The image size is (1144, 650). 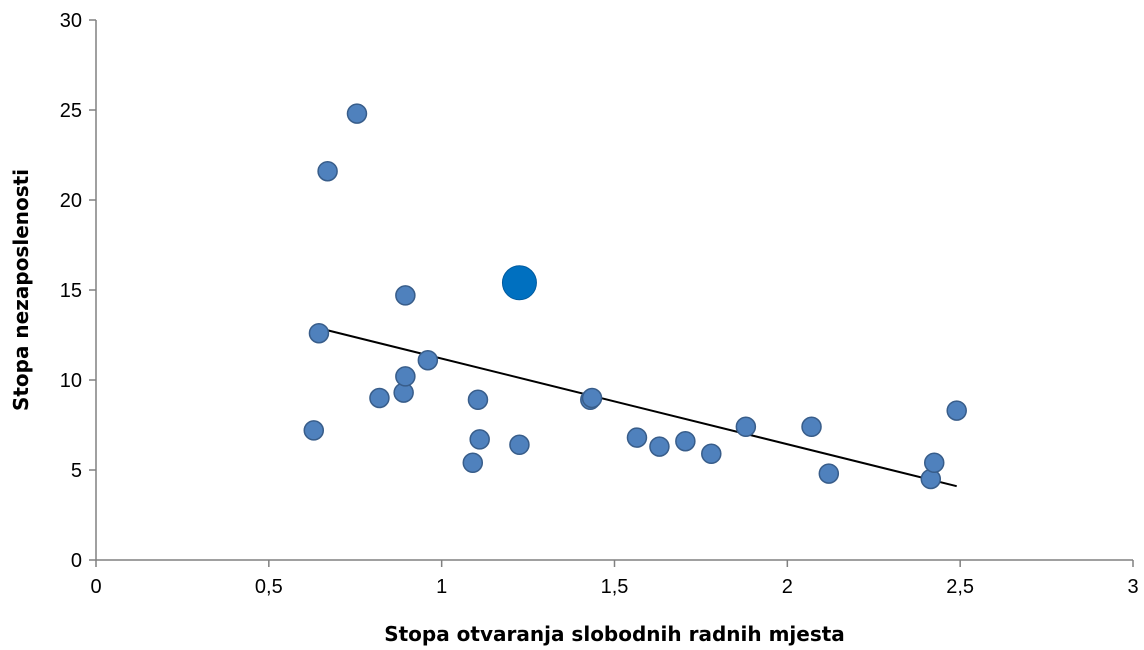 I want to click on highlighted-data-point, so click(x=519, y=283).